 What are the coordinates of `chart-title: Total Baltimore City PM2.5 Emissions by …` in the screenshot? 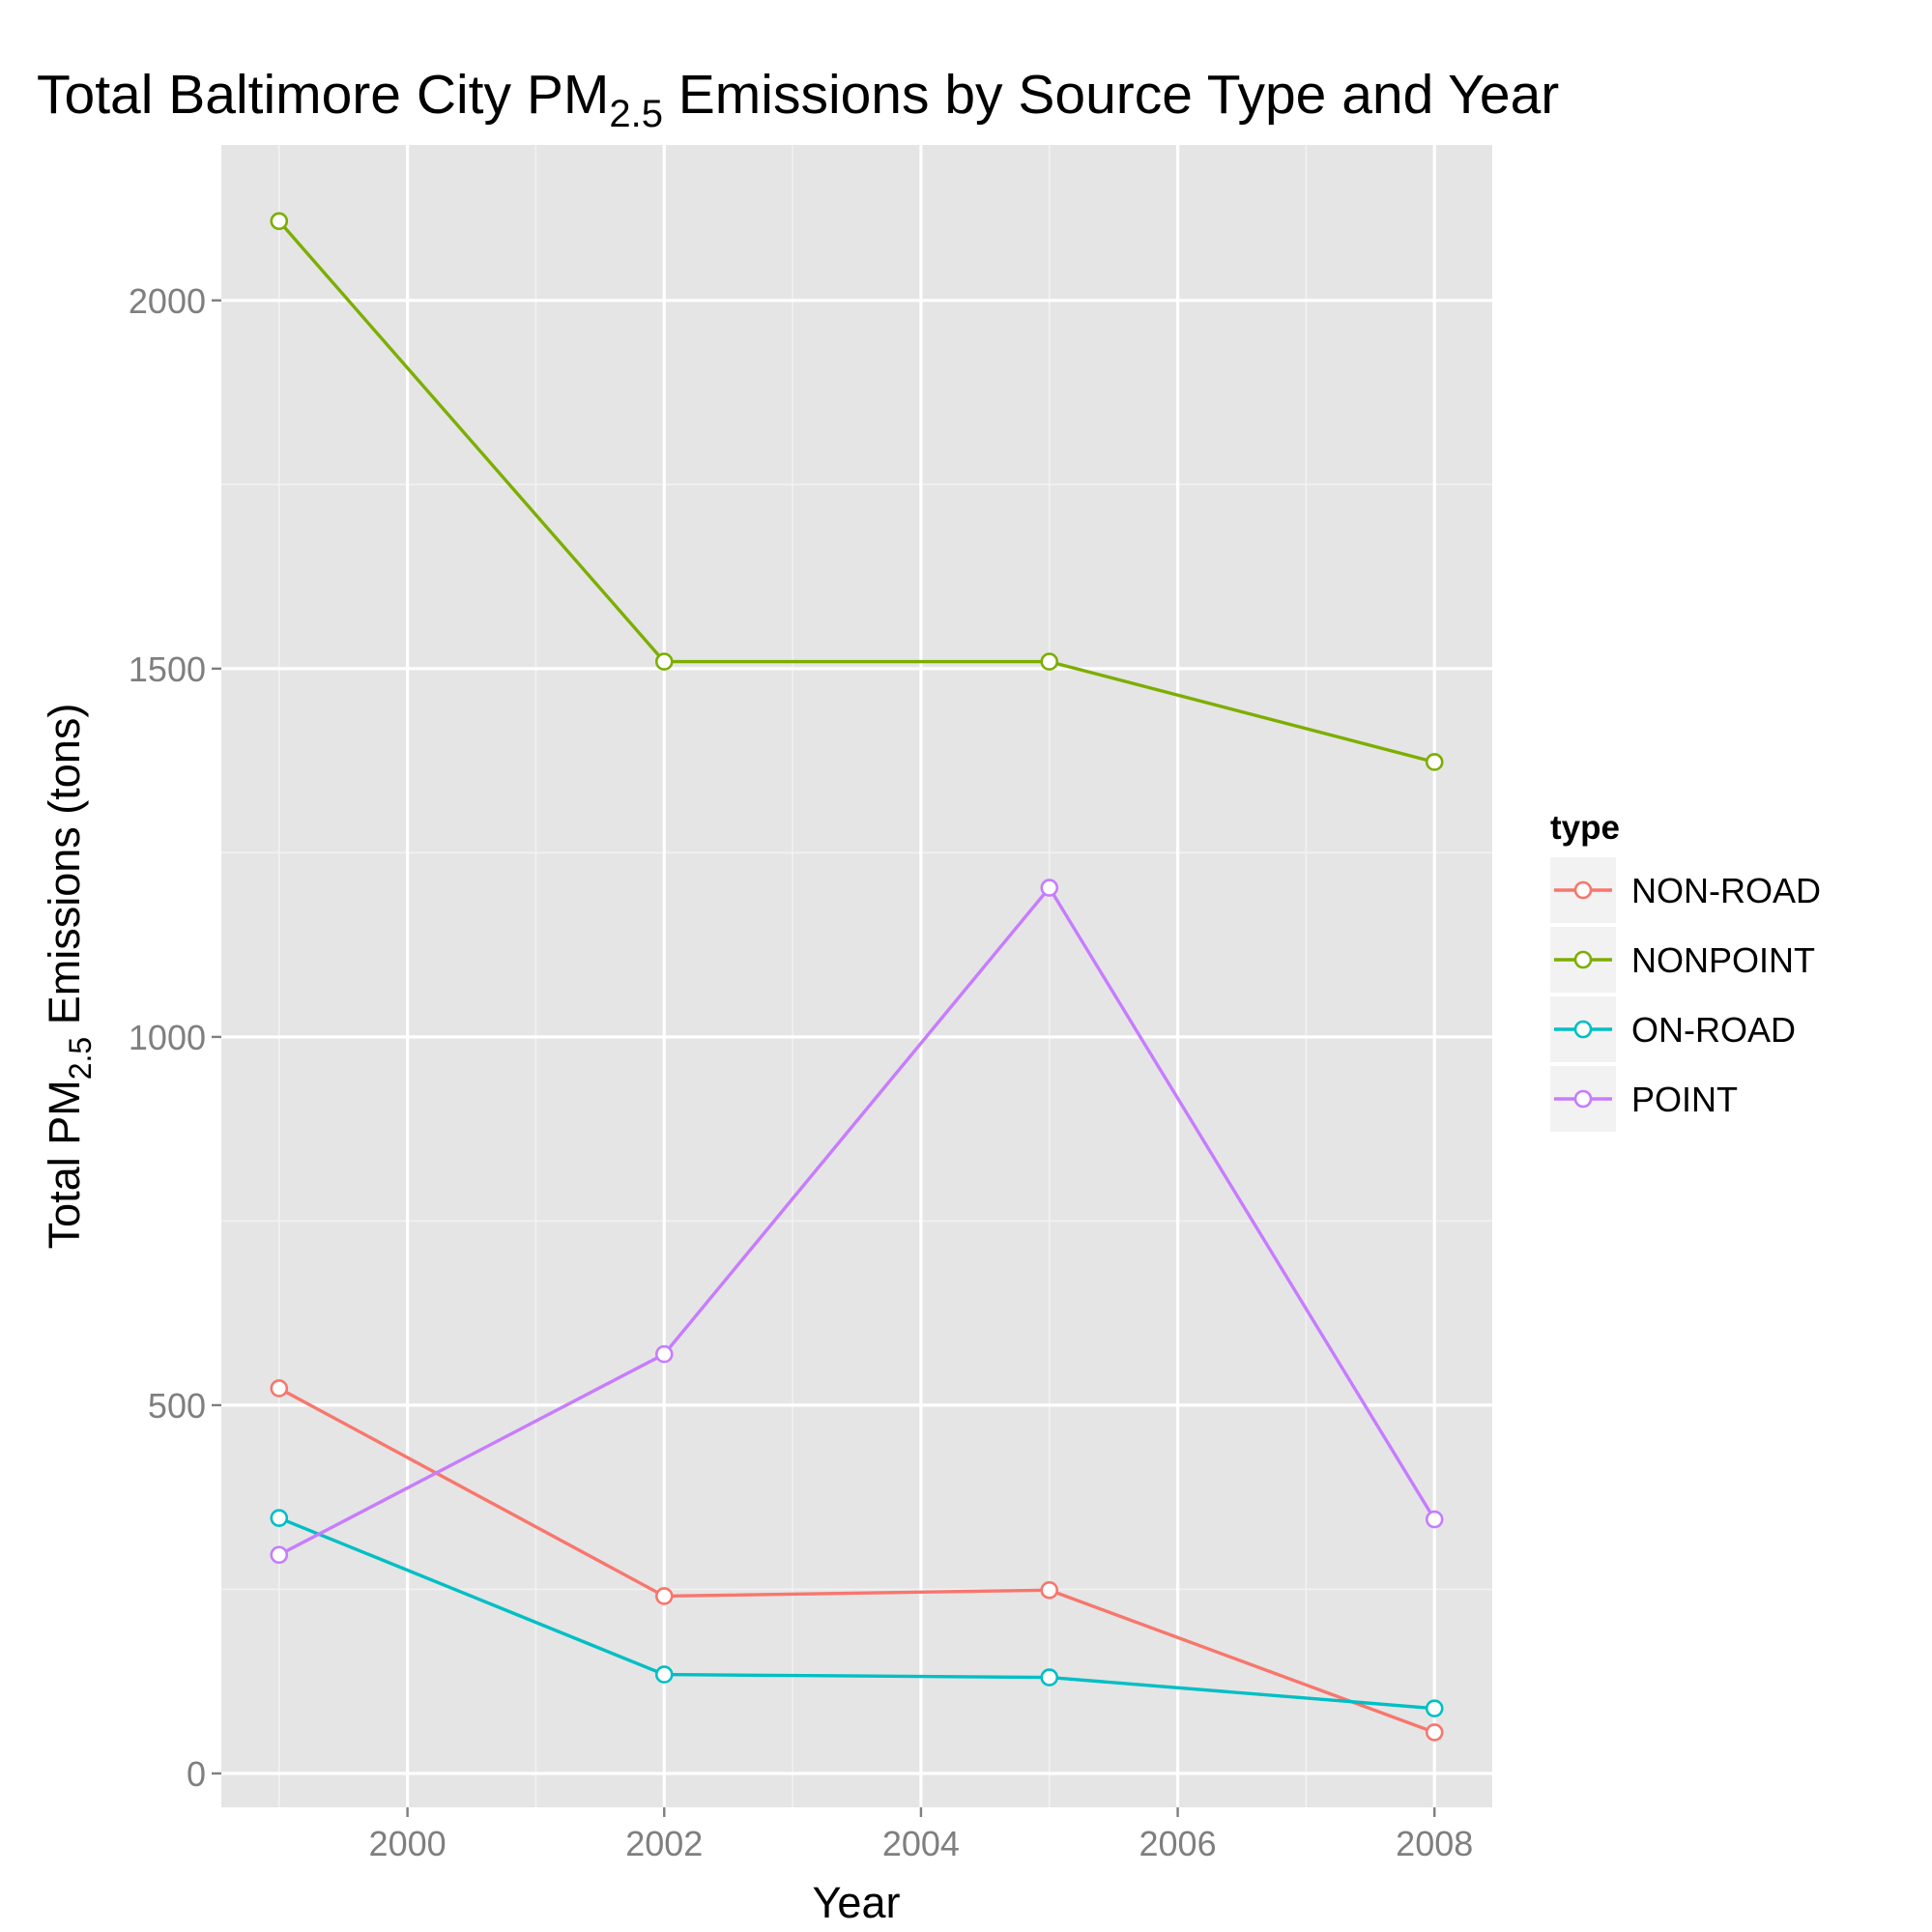 It's located at (798, 99).